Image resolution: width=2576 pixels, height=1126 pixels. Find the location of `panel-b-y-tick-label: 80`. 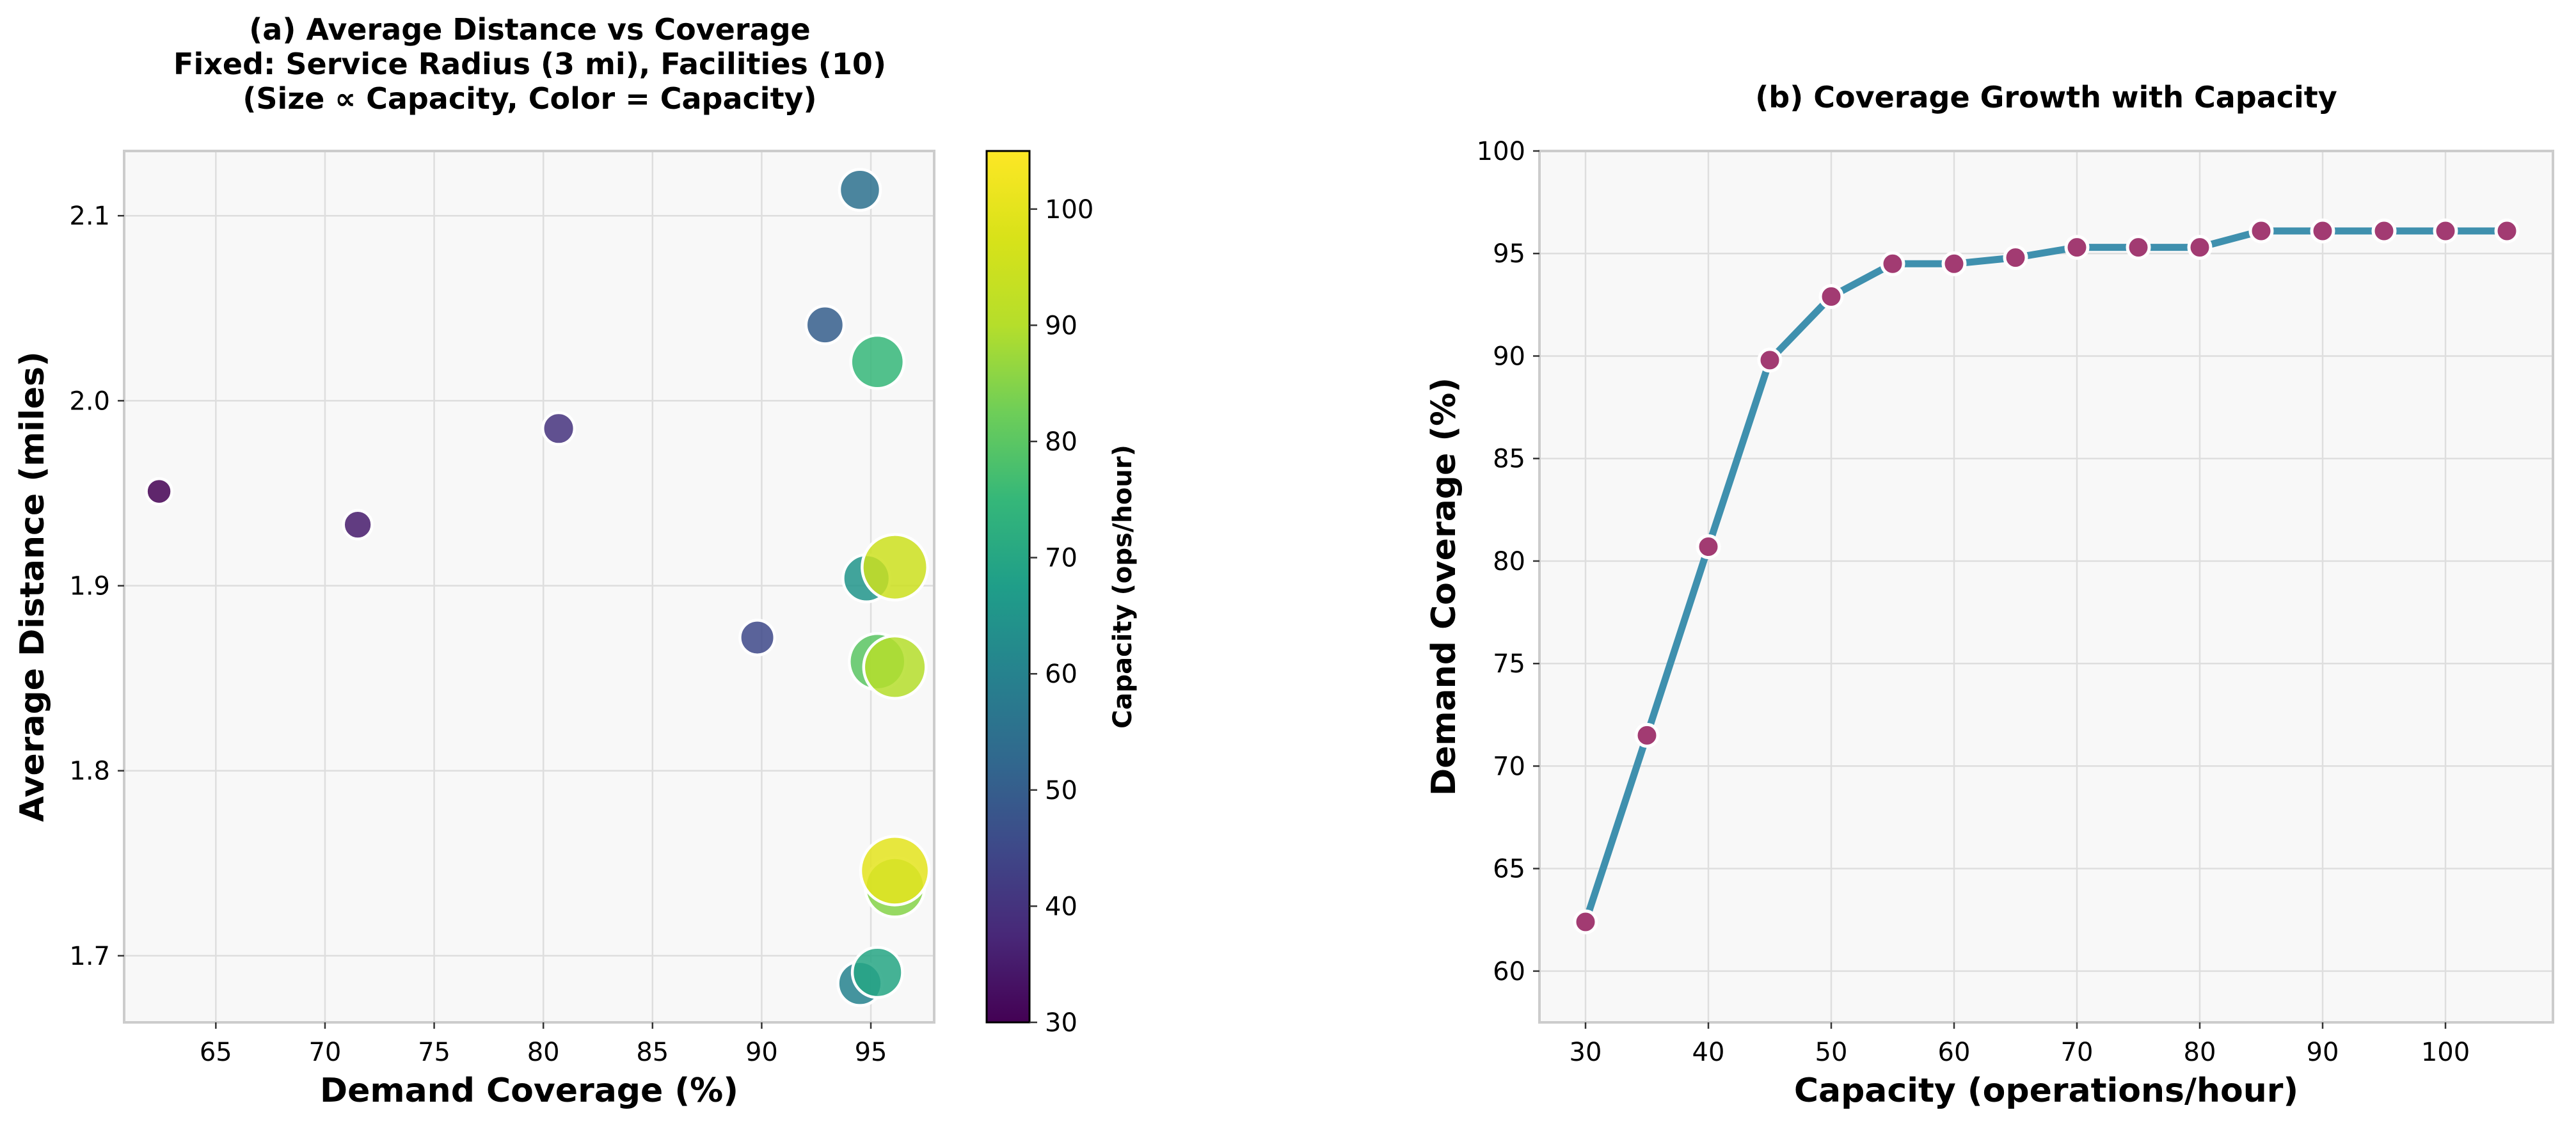

panel-b-y-tick-label: 80 is located at coordinates (1509, 561).